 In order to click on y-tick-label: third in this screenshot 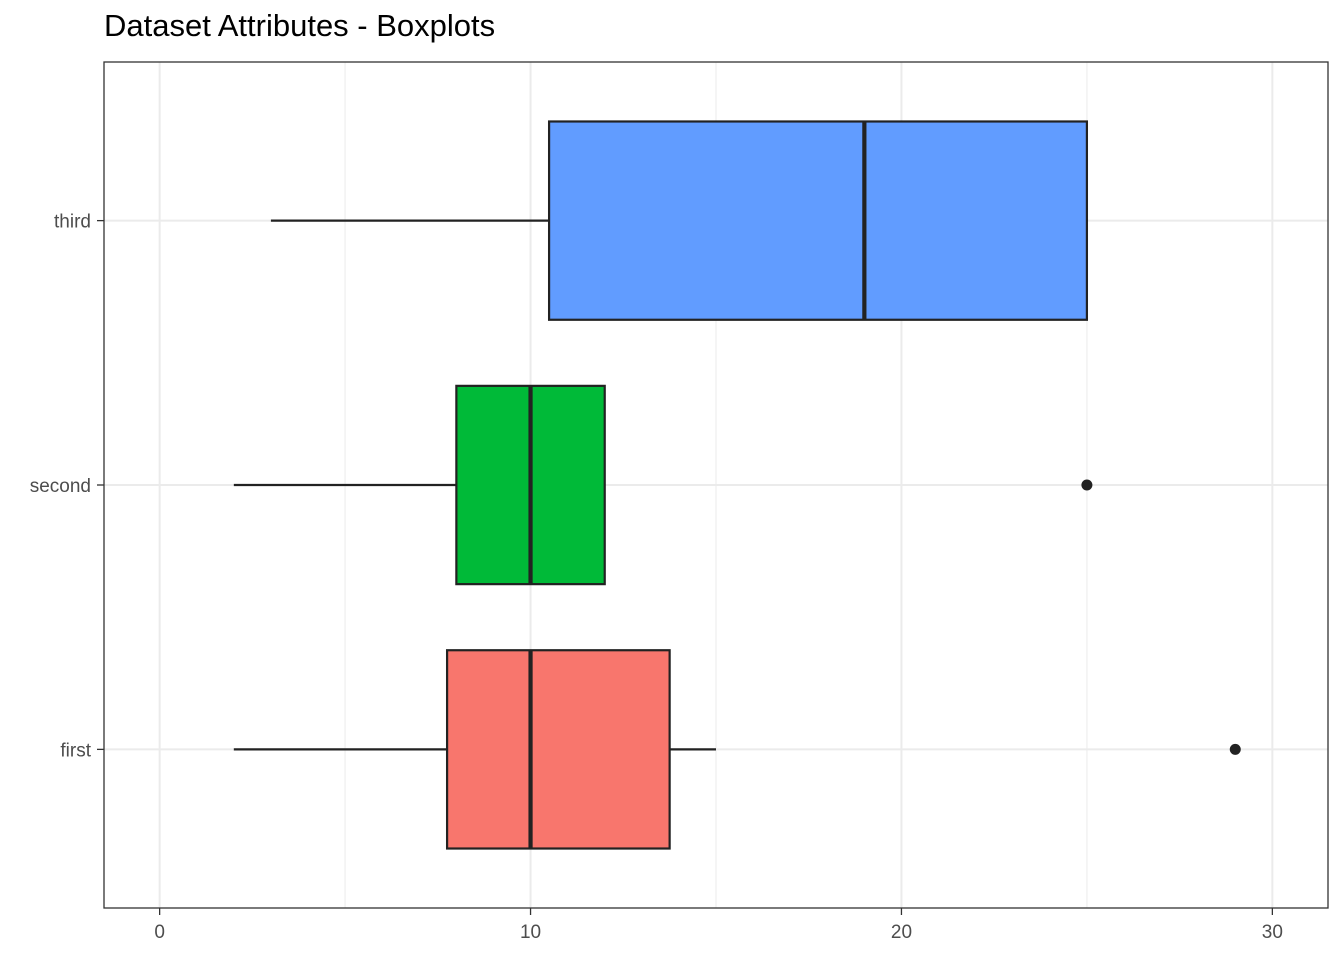, I will do `click(72, 222)`.